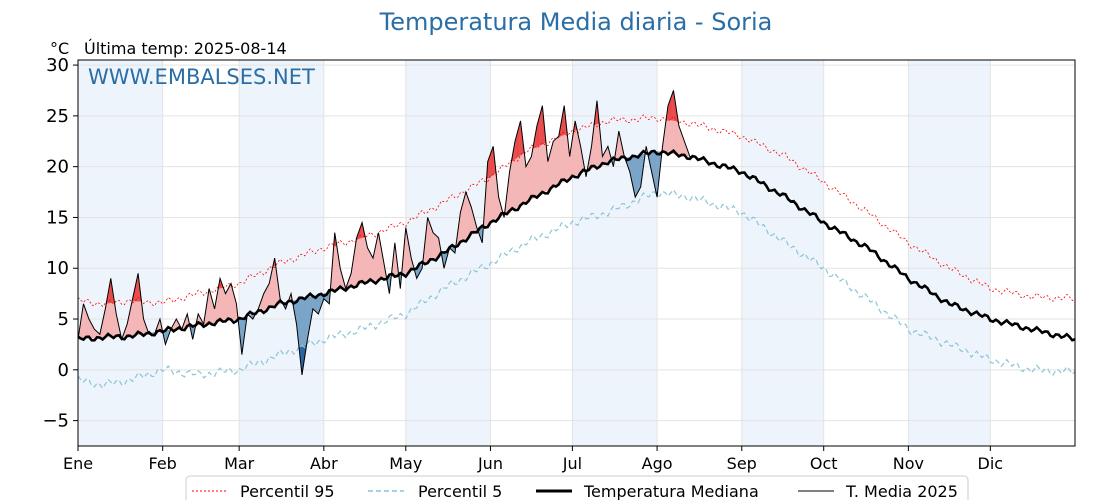 The height and width of the screenshot is (504, 1120). What do you see at coordinates (324, 463) in the screenshot?
I see `x-tick-label: Abr` at bounding box center [324, 463].